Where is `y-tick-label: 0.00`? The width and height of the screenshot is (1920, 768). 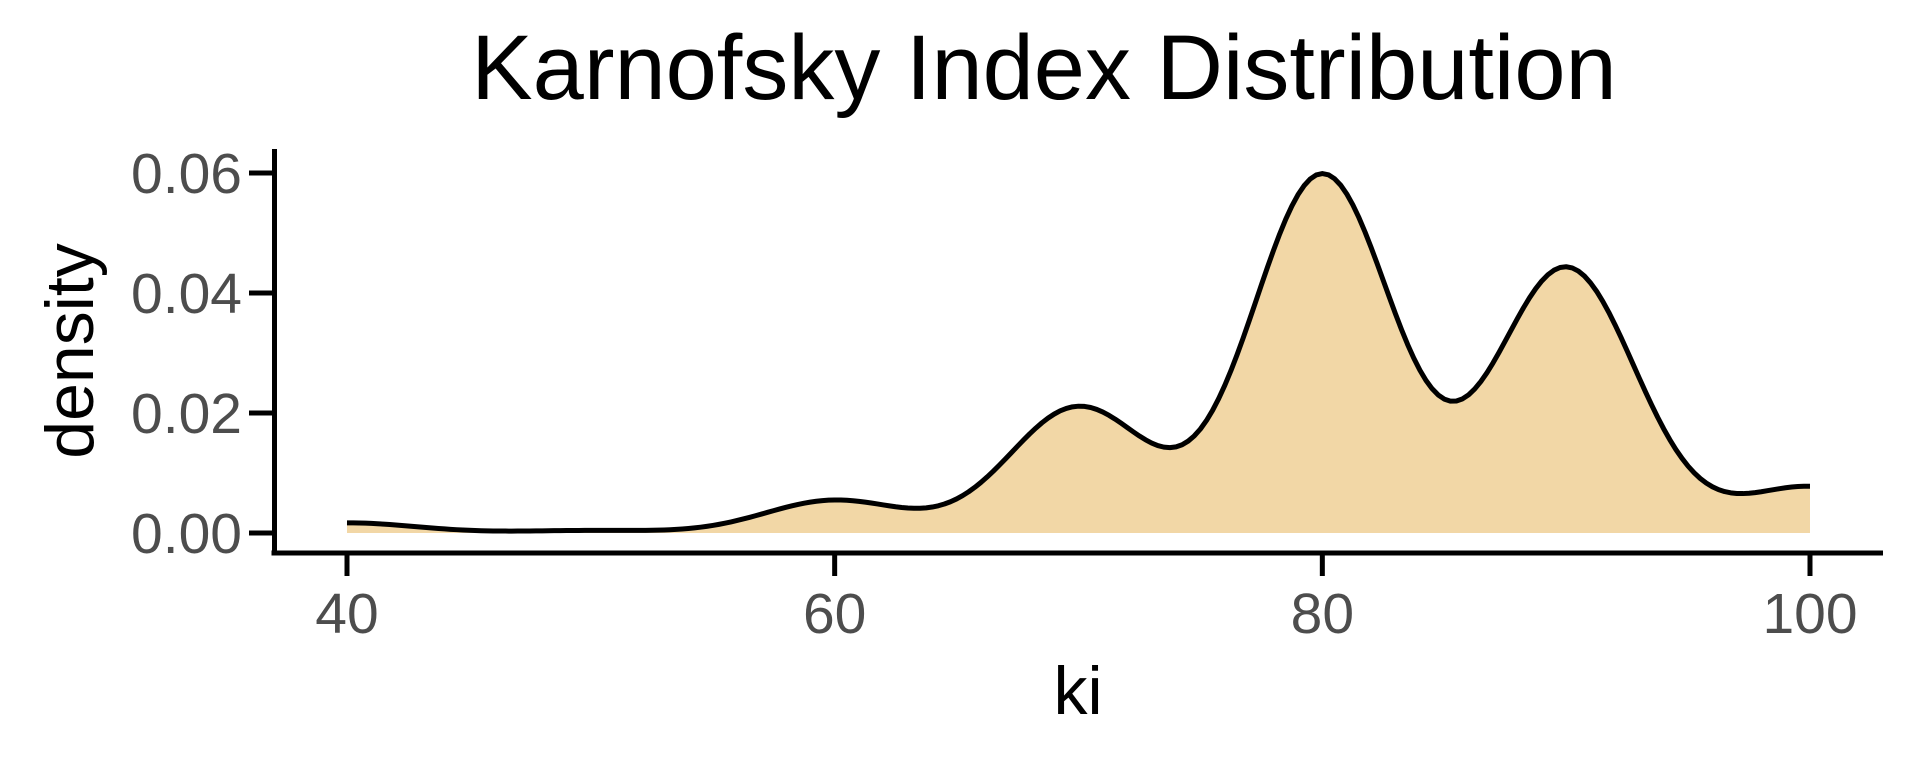 y-tick-label: 0.00 is located at coordinates (186, 534).